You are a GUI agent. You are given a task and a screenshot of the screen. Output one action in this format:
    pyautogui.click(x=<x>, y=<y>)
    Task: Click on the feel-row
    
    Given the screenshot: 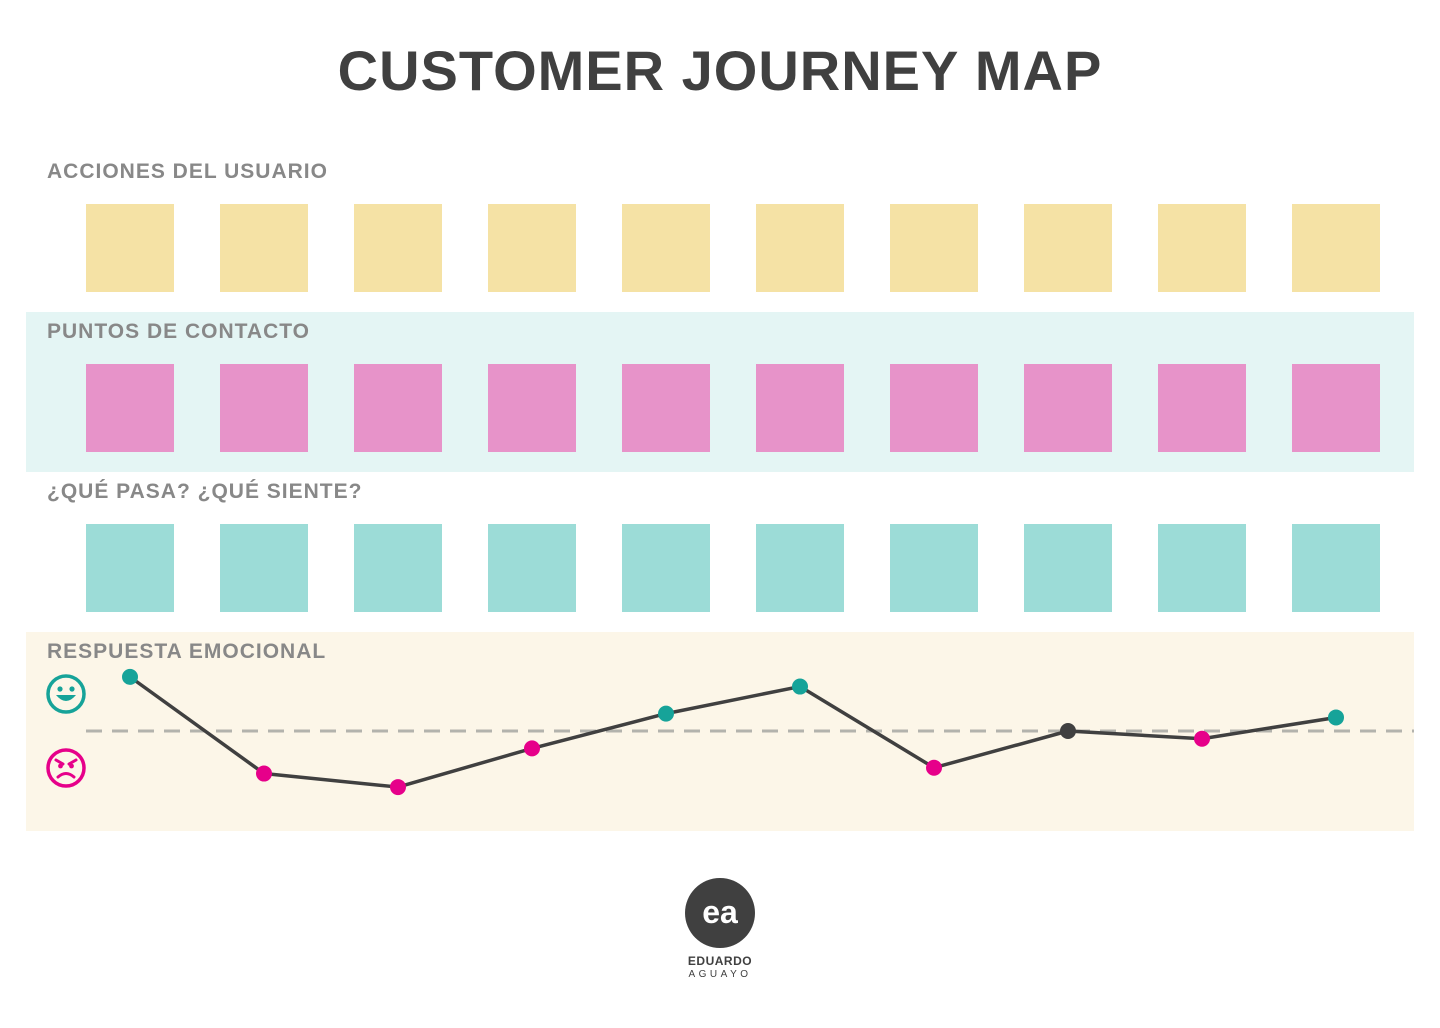 What is the action you would take?
    pyautogui.click(x=733, y=568)
    